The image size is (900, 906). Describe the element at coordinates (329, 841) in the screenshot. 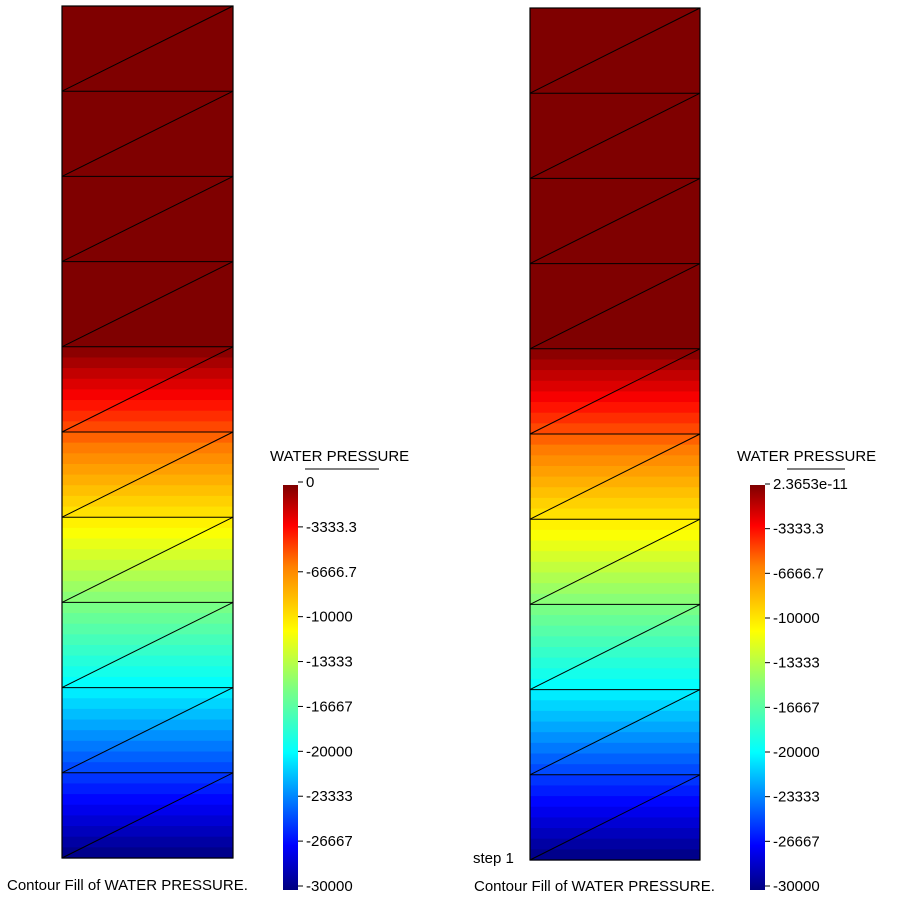

I see `left-legend-label: -26667` at that location.